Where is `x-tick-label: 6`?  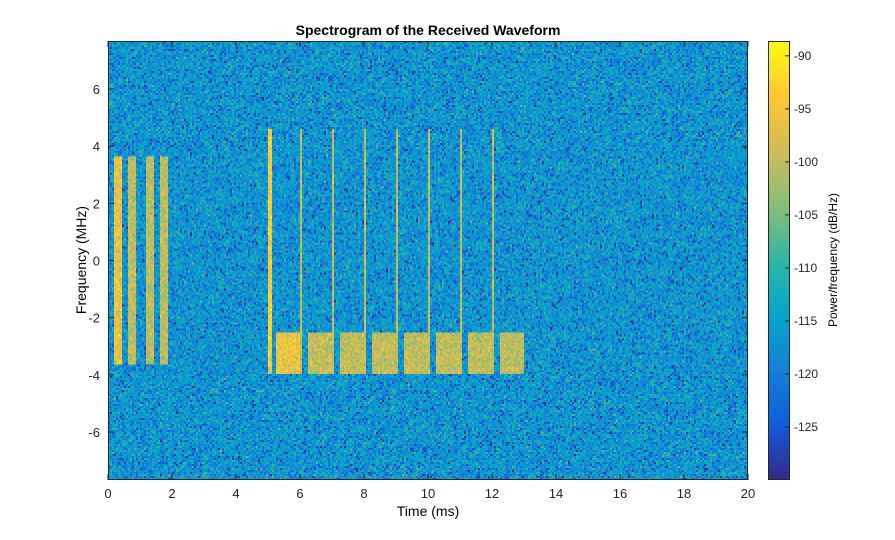 x-tick-label: 6 is located at coordinates (299, 493).